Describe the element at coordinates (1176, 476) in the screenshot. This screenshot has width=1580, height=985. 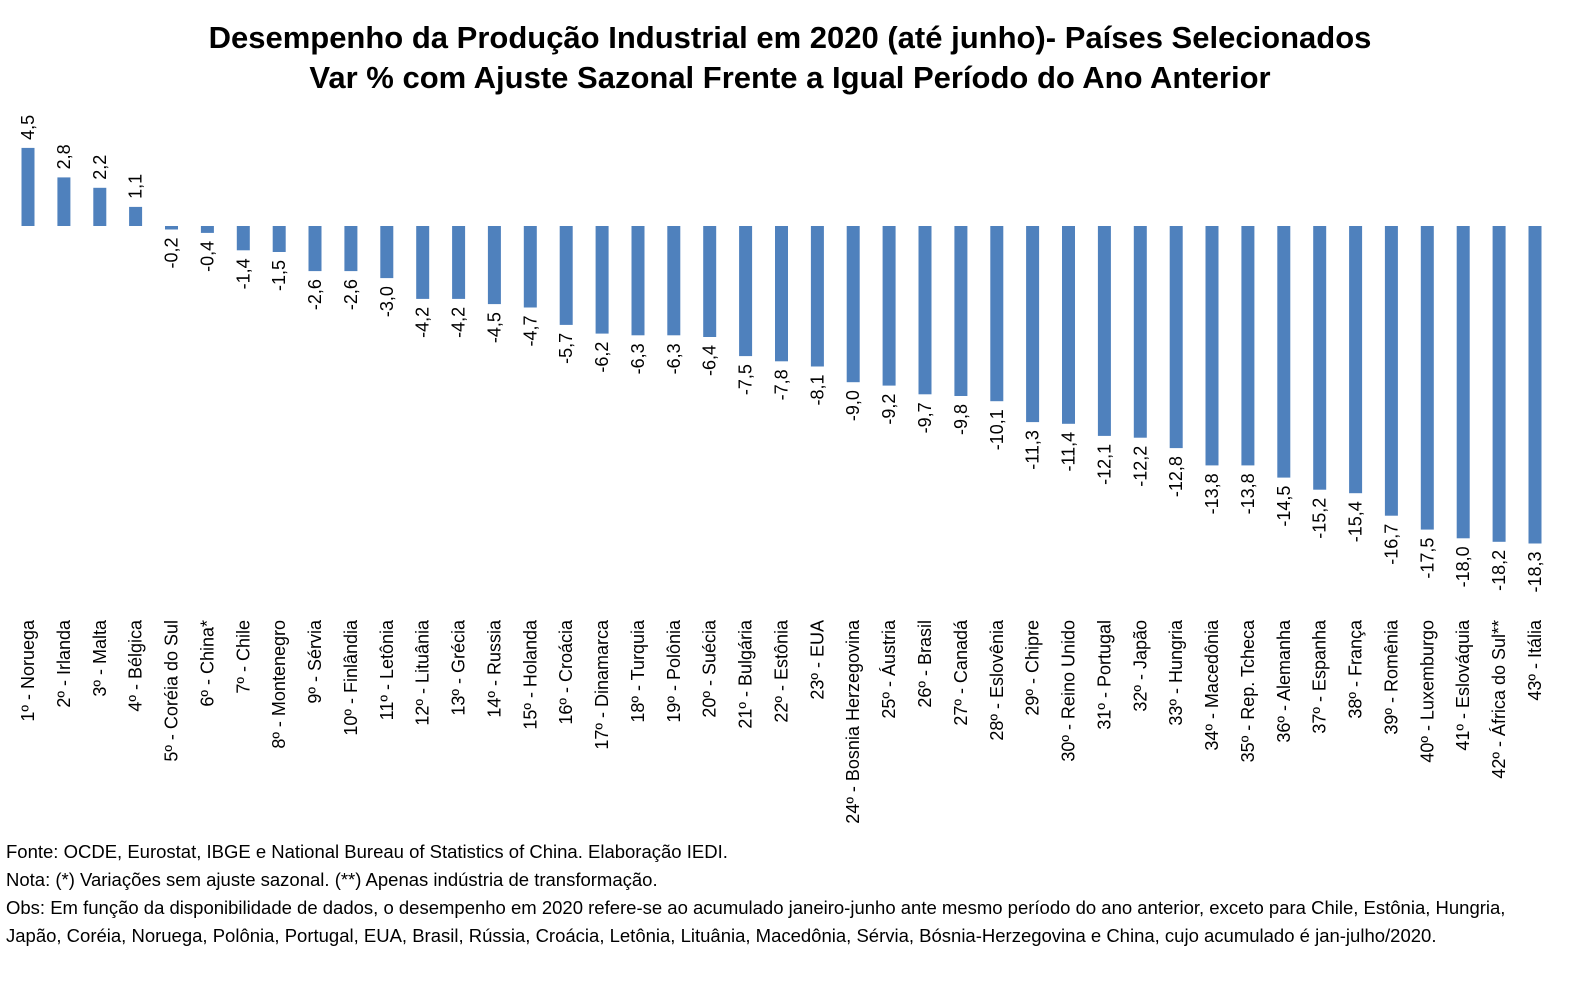
I see `data-label: -12,8` at that location.